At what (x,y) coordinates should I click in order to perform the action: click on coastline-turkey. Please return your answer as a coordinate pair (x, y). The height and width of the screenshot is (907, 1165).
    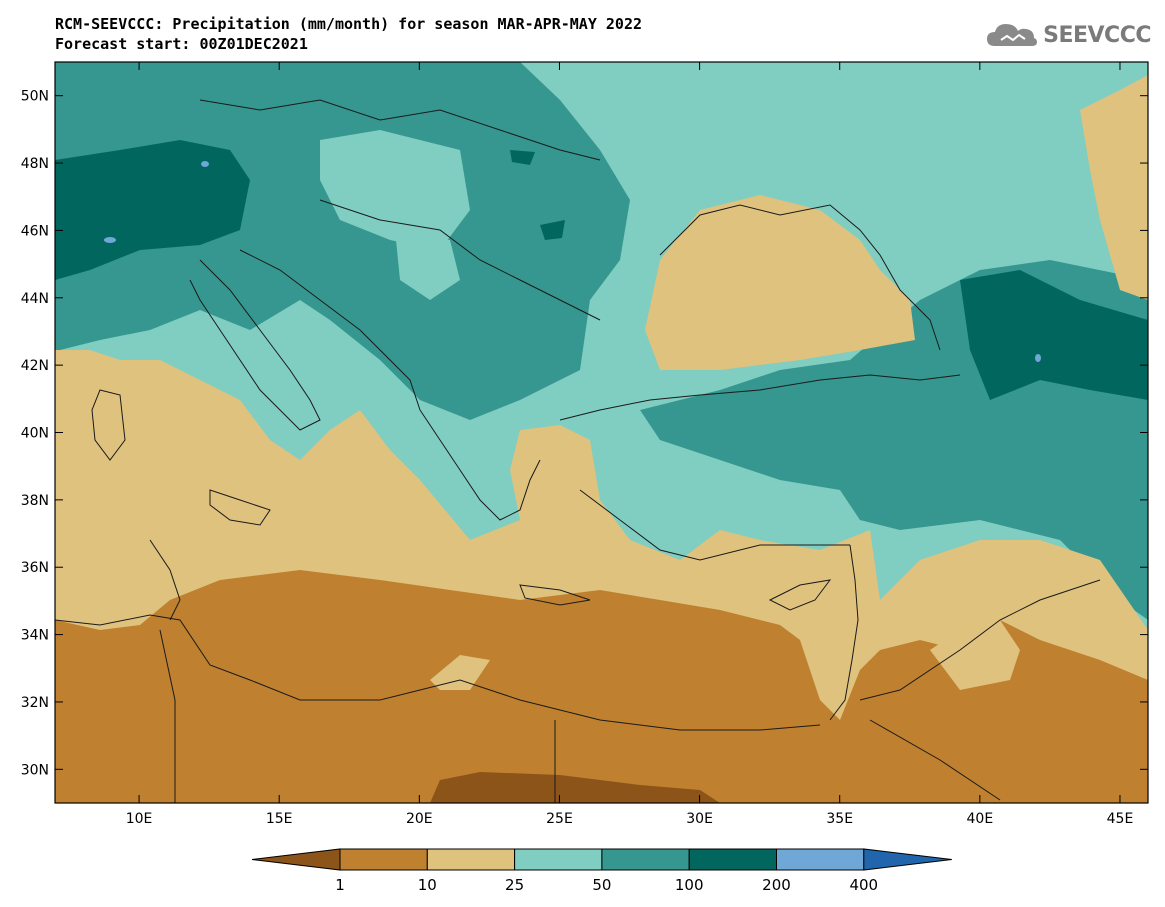
    Looking at the image, I should click on (760, 397).